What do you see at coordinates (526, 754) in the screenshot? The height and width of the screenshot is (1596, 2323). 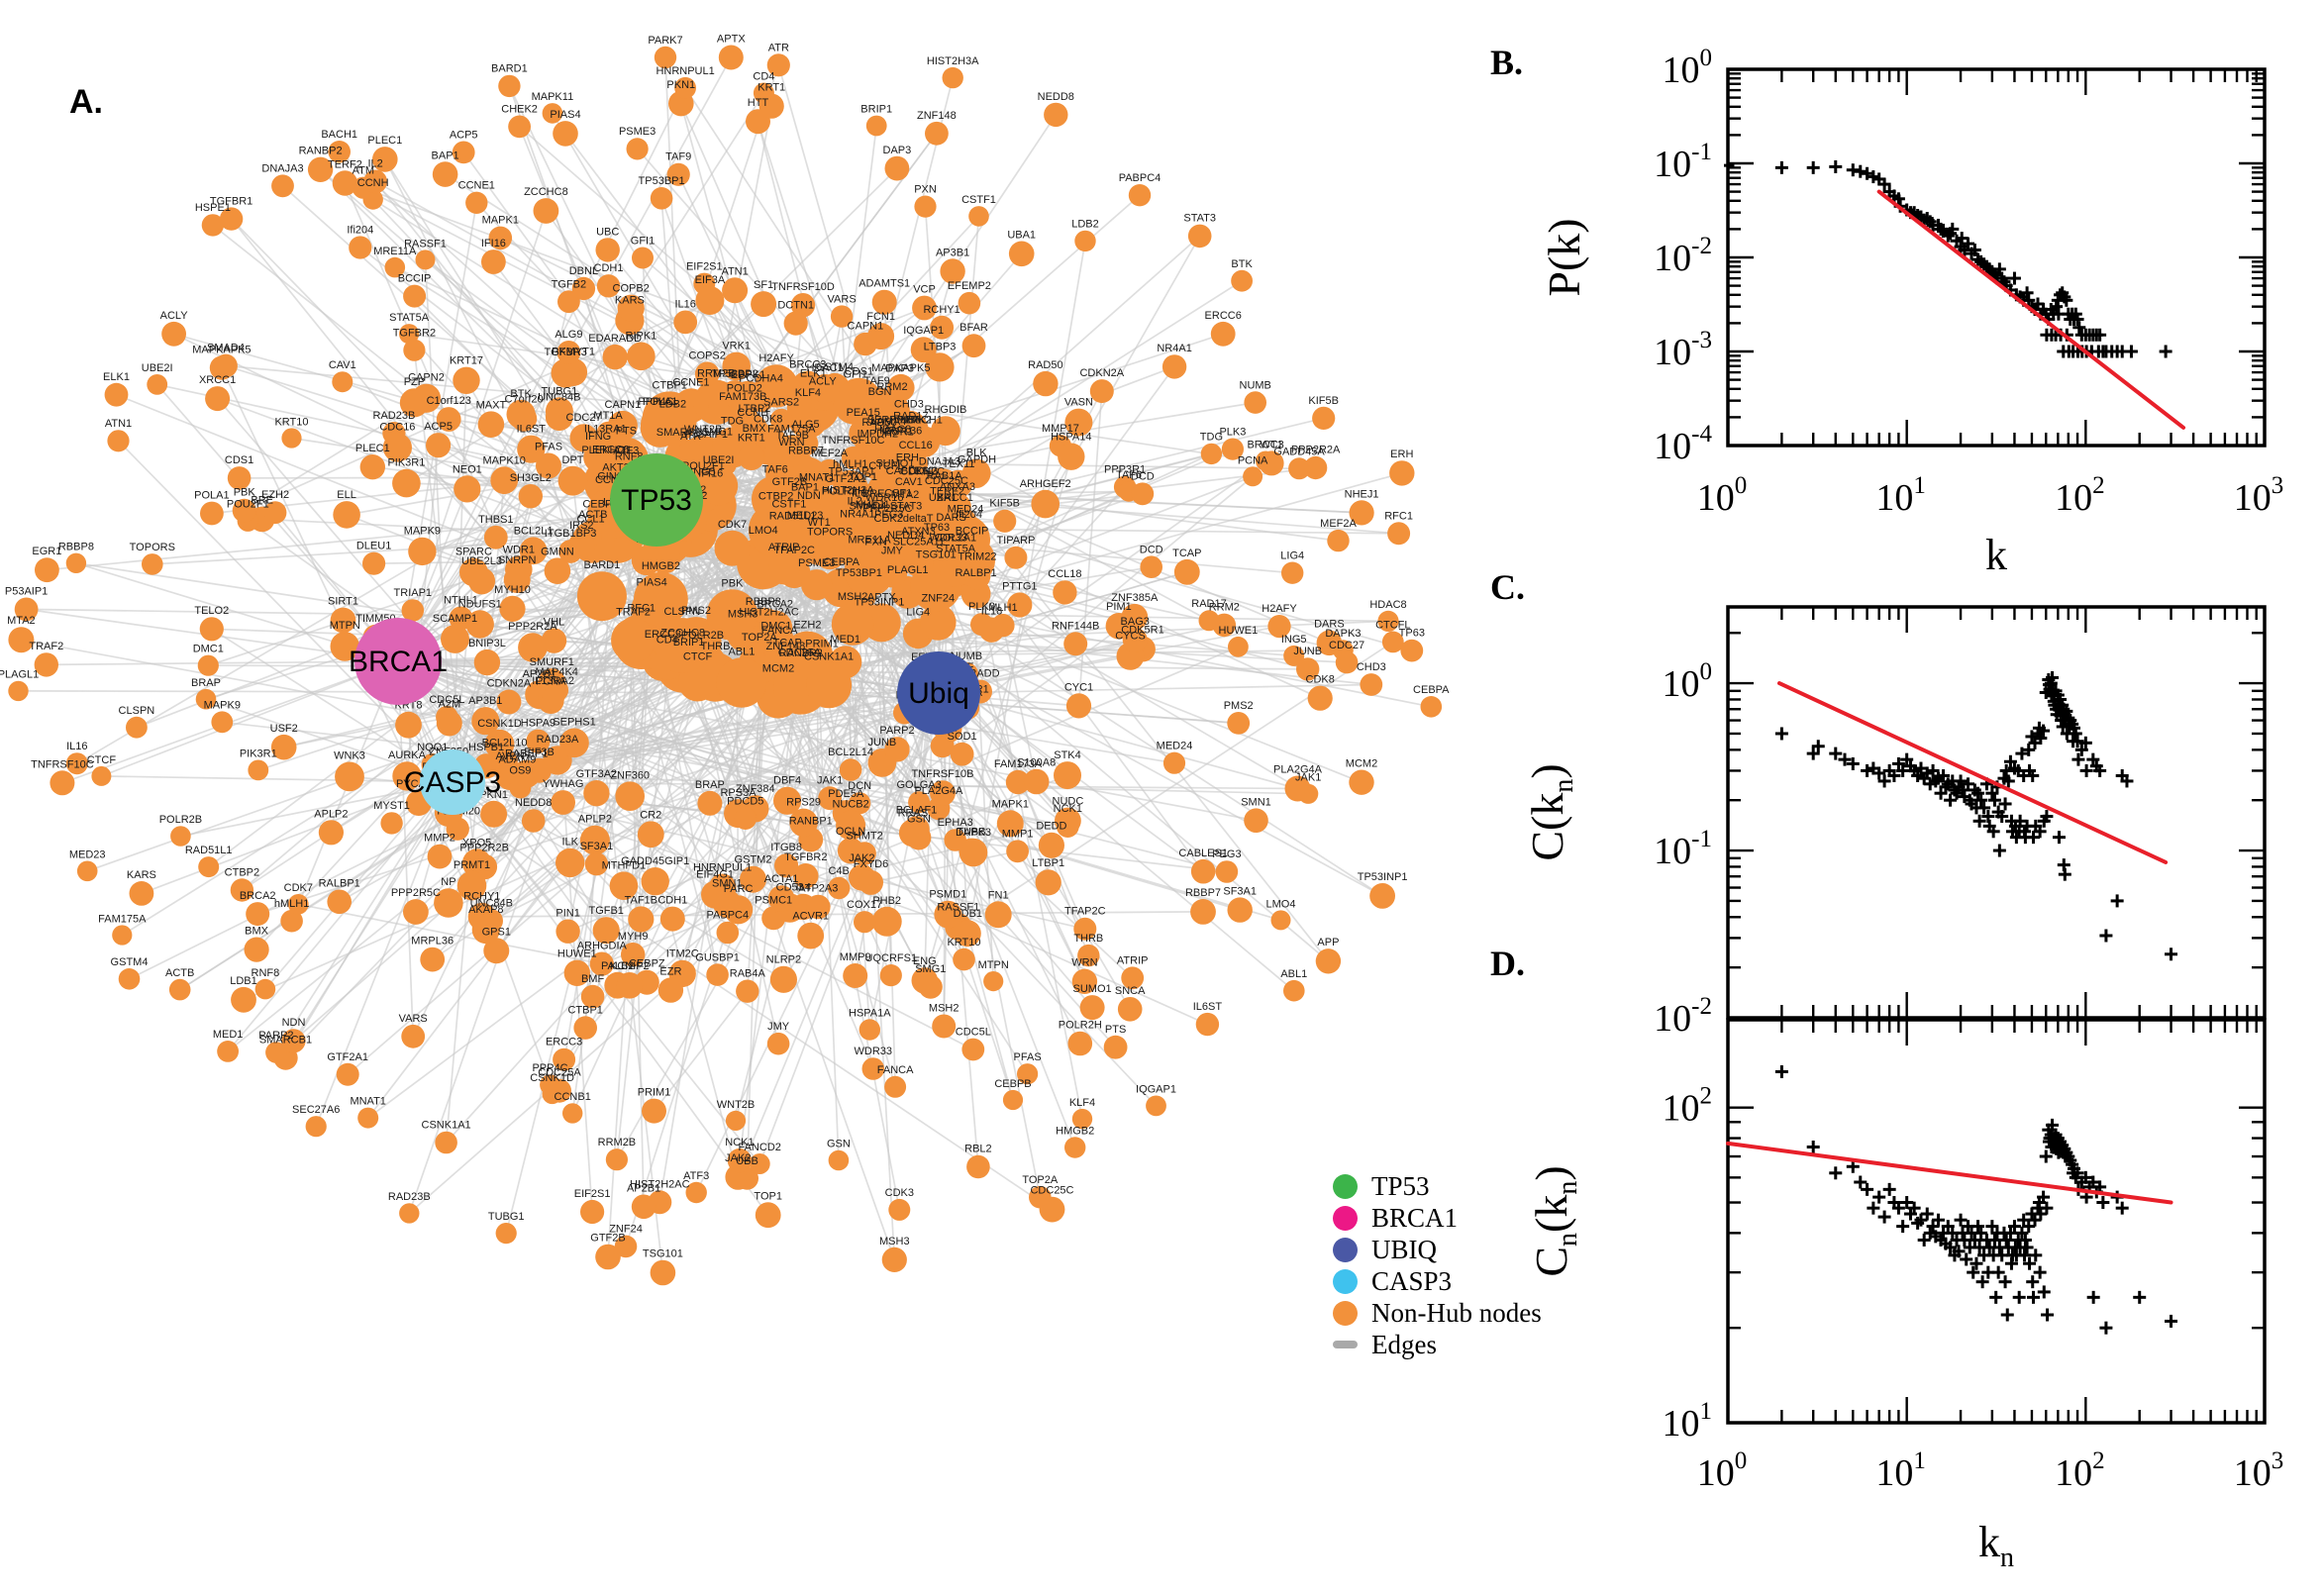 I see `network-node-label: RABEP1` at bounding box center [526, 754].